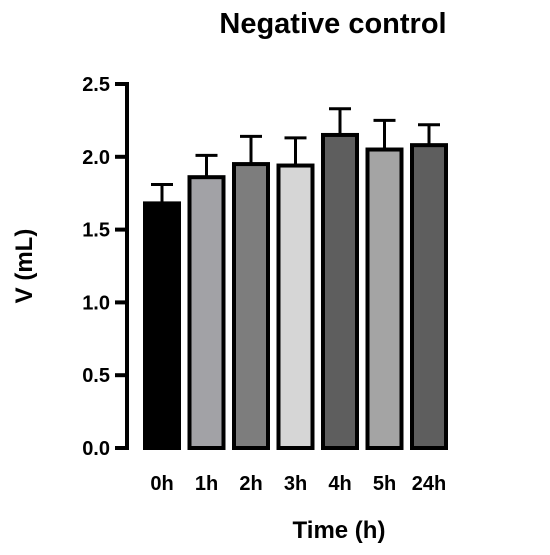  I want to click on x-tick-label-4h: 4h, so click(339, 484).